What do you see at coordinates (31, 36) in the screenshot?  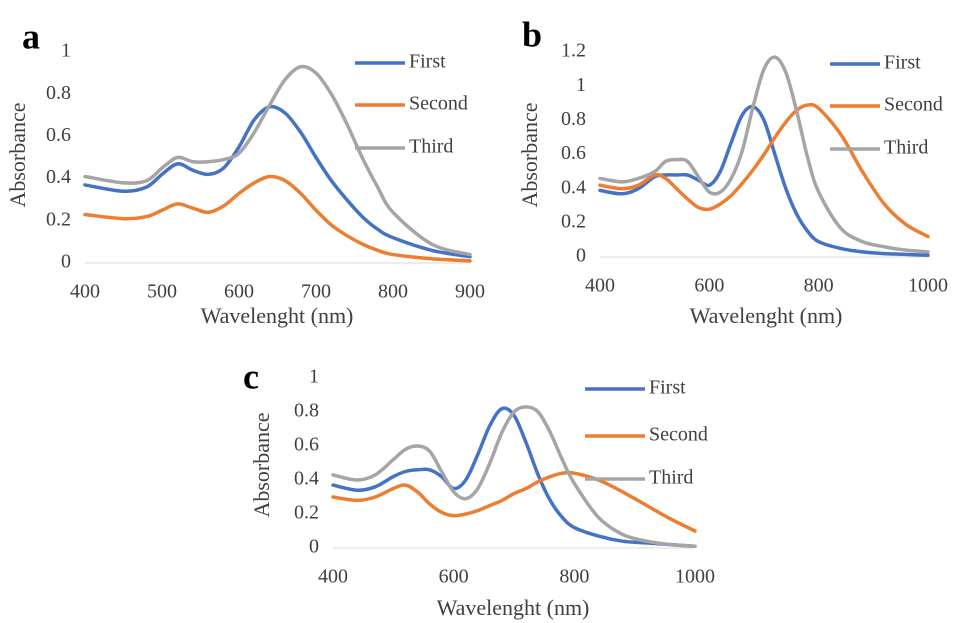 I see `panel-label: a` at bounding box center [31, 36].